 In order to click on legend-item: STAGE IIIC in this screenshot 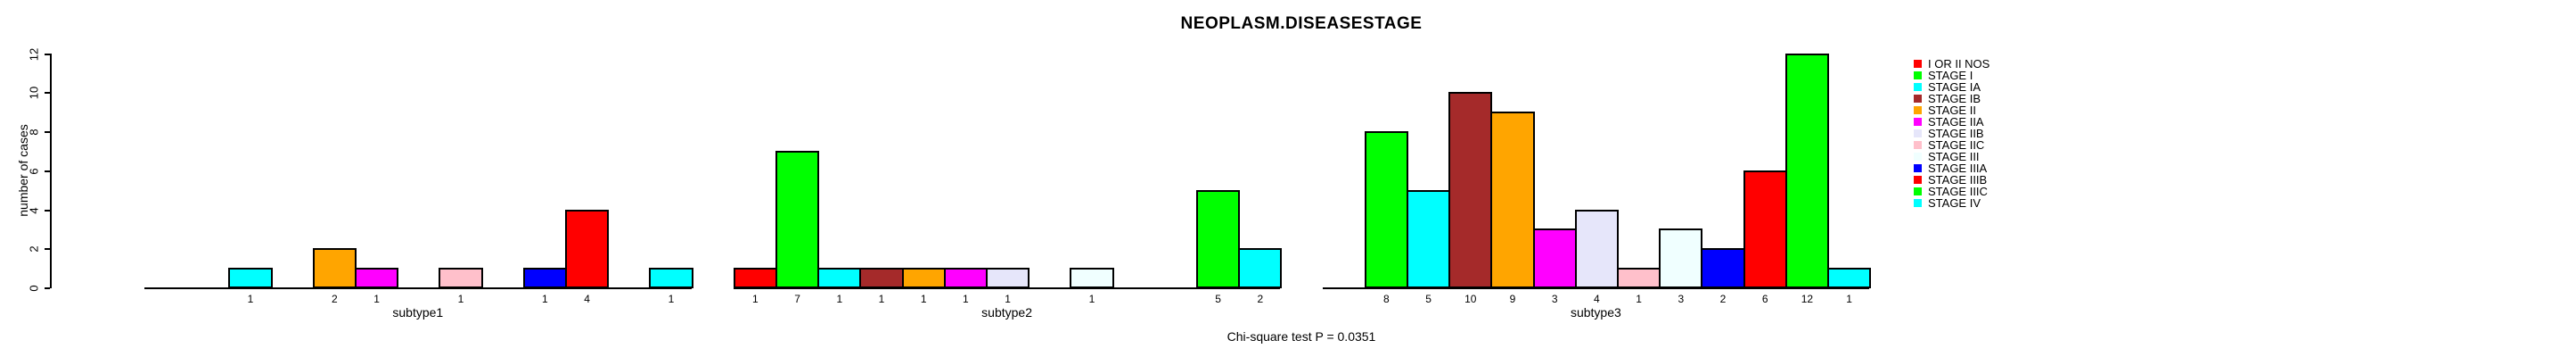, I will do `click(1952, 191)`.